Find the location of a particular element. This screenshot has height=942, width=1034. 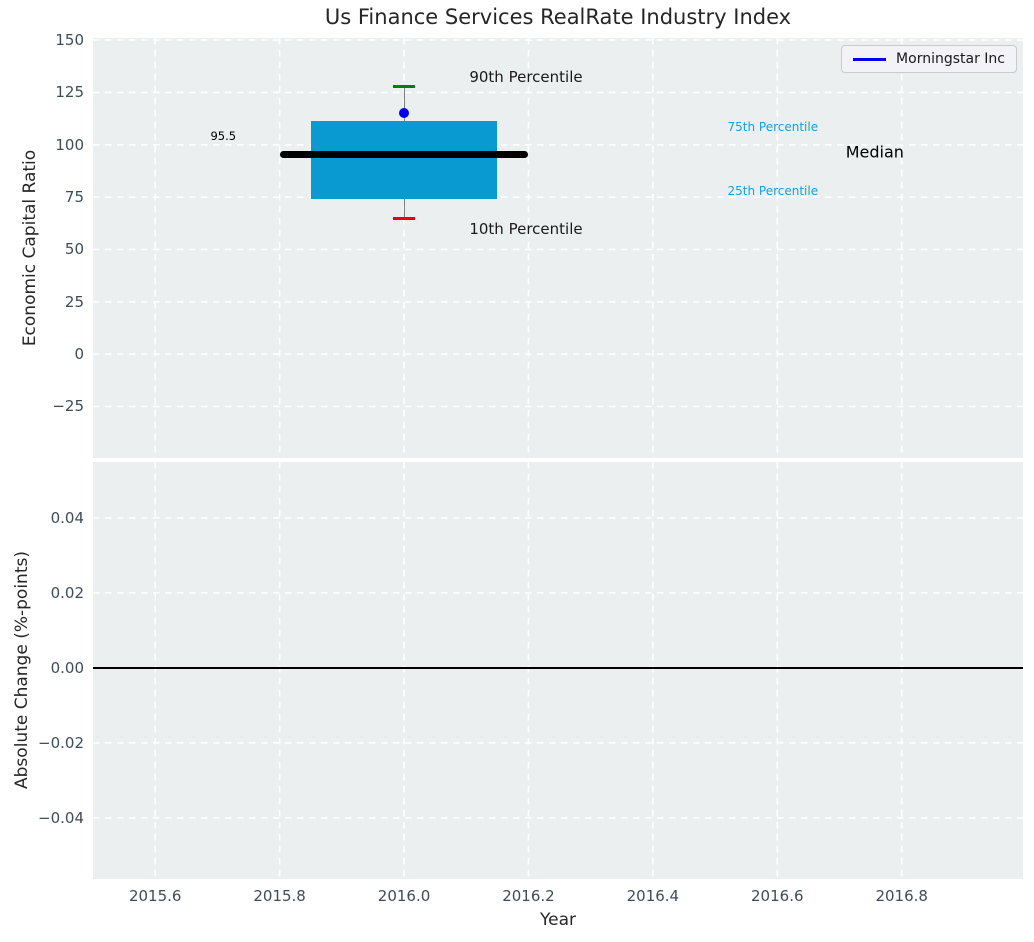

y-tick-label: 150 is located at coordinates (69, 40).